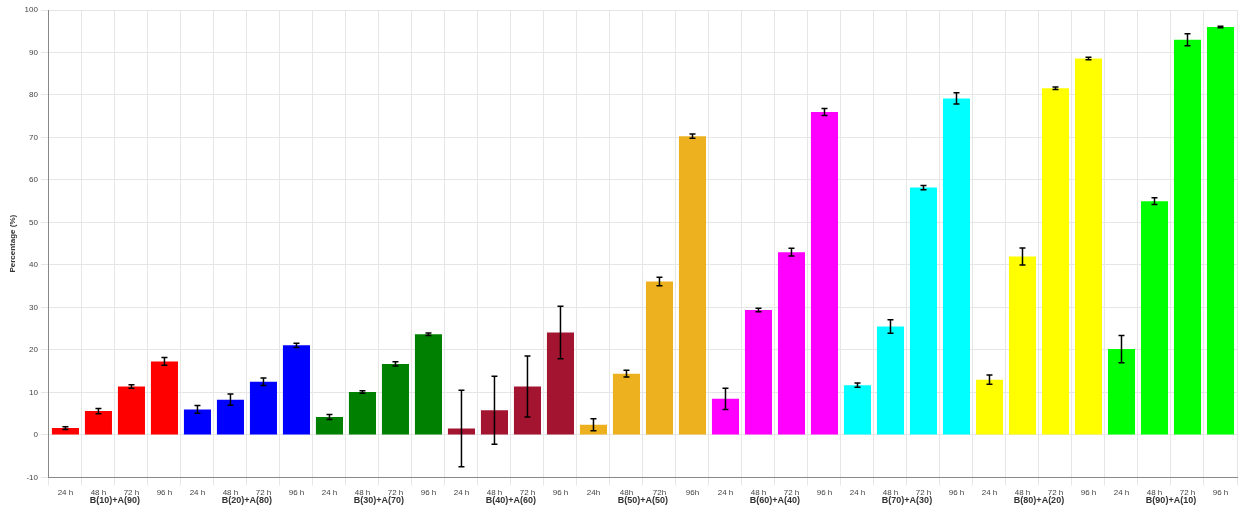 The width and height of the screenshot is (1239, 519). What do you see at coordinates (379, 500) in the screenshot?
I see `text: B(30)+A(70)` at bounding box center [379, 500].